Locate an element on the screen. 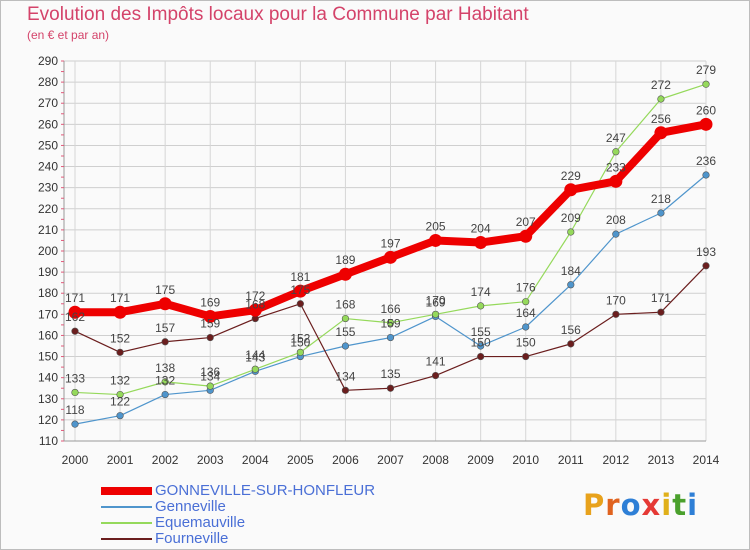 The height and width of the screenshot is (550, 750). y-tick-label: 290 is located at coordinates (48, 61).